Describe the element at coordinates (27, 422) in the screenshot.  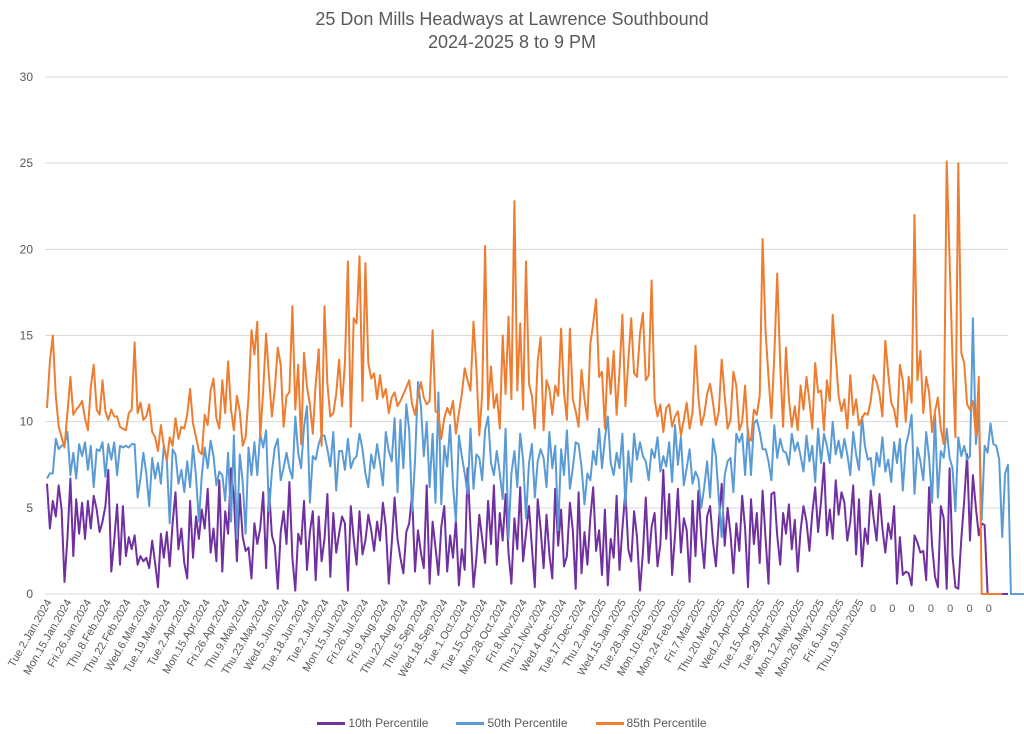
I see `y-tick-label: 10` at that location.